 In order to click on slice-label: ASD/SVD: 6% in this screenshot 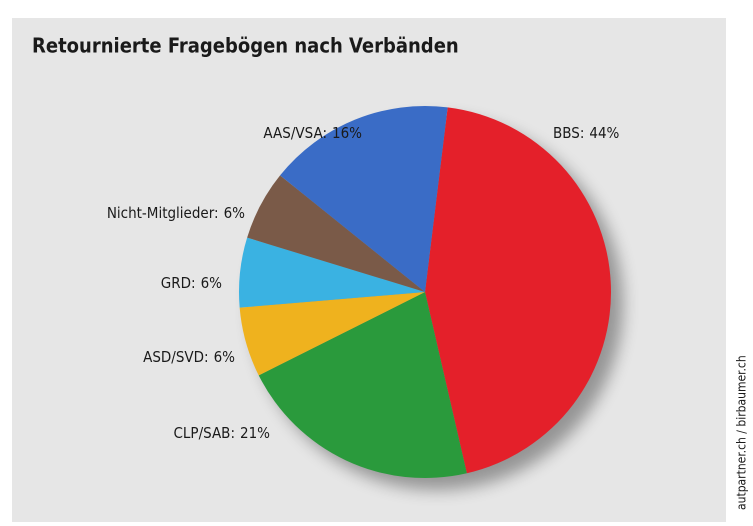, I will do `click(189, 357)`.